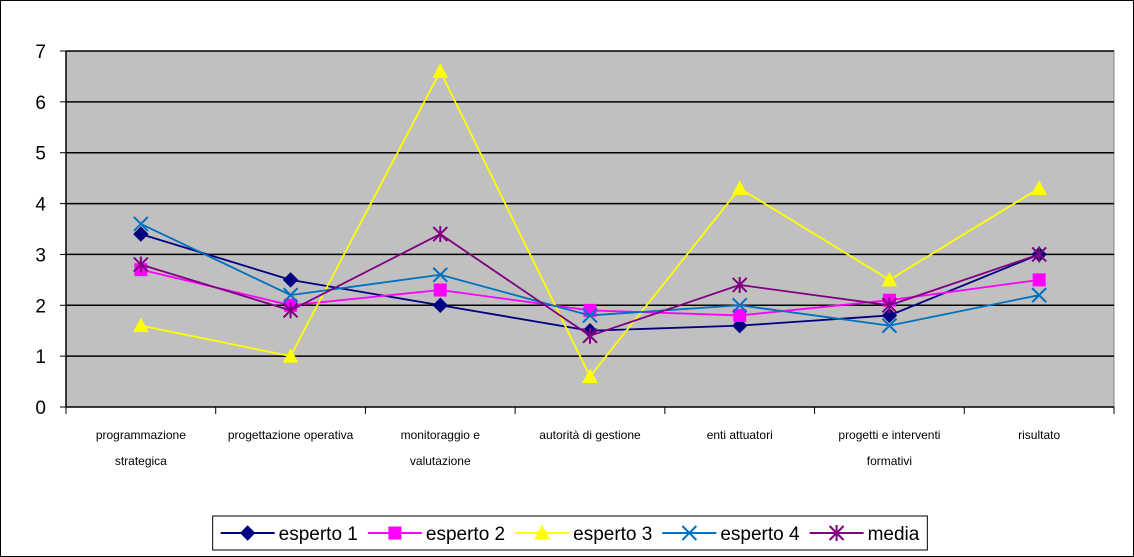 This screenshot has height=557, width=1134. What do you see at coordinates (40, 408) in the screenshot?
I see `y-tick-label: 0` at bounding box center [40, 408].